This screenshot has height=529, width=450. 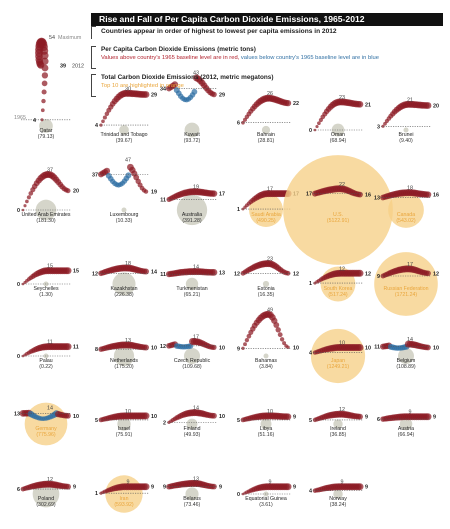 What do you see at coordinates (45, 361) in the screenshot?
I see `country-name-label: Palau` at bounding box center [45, 361].